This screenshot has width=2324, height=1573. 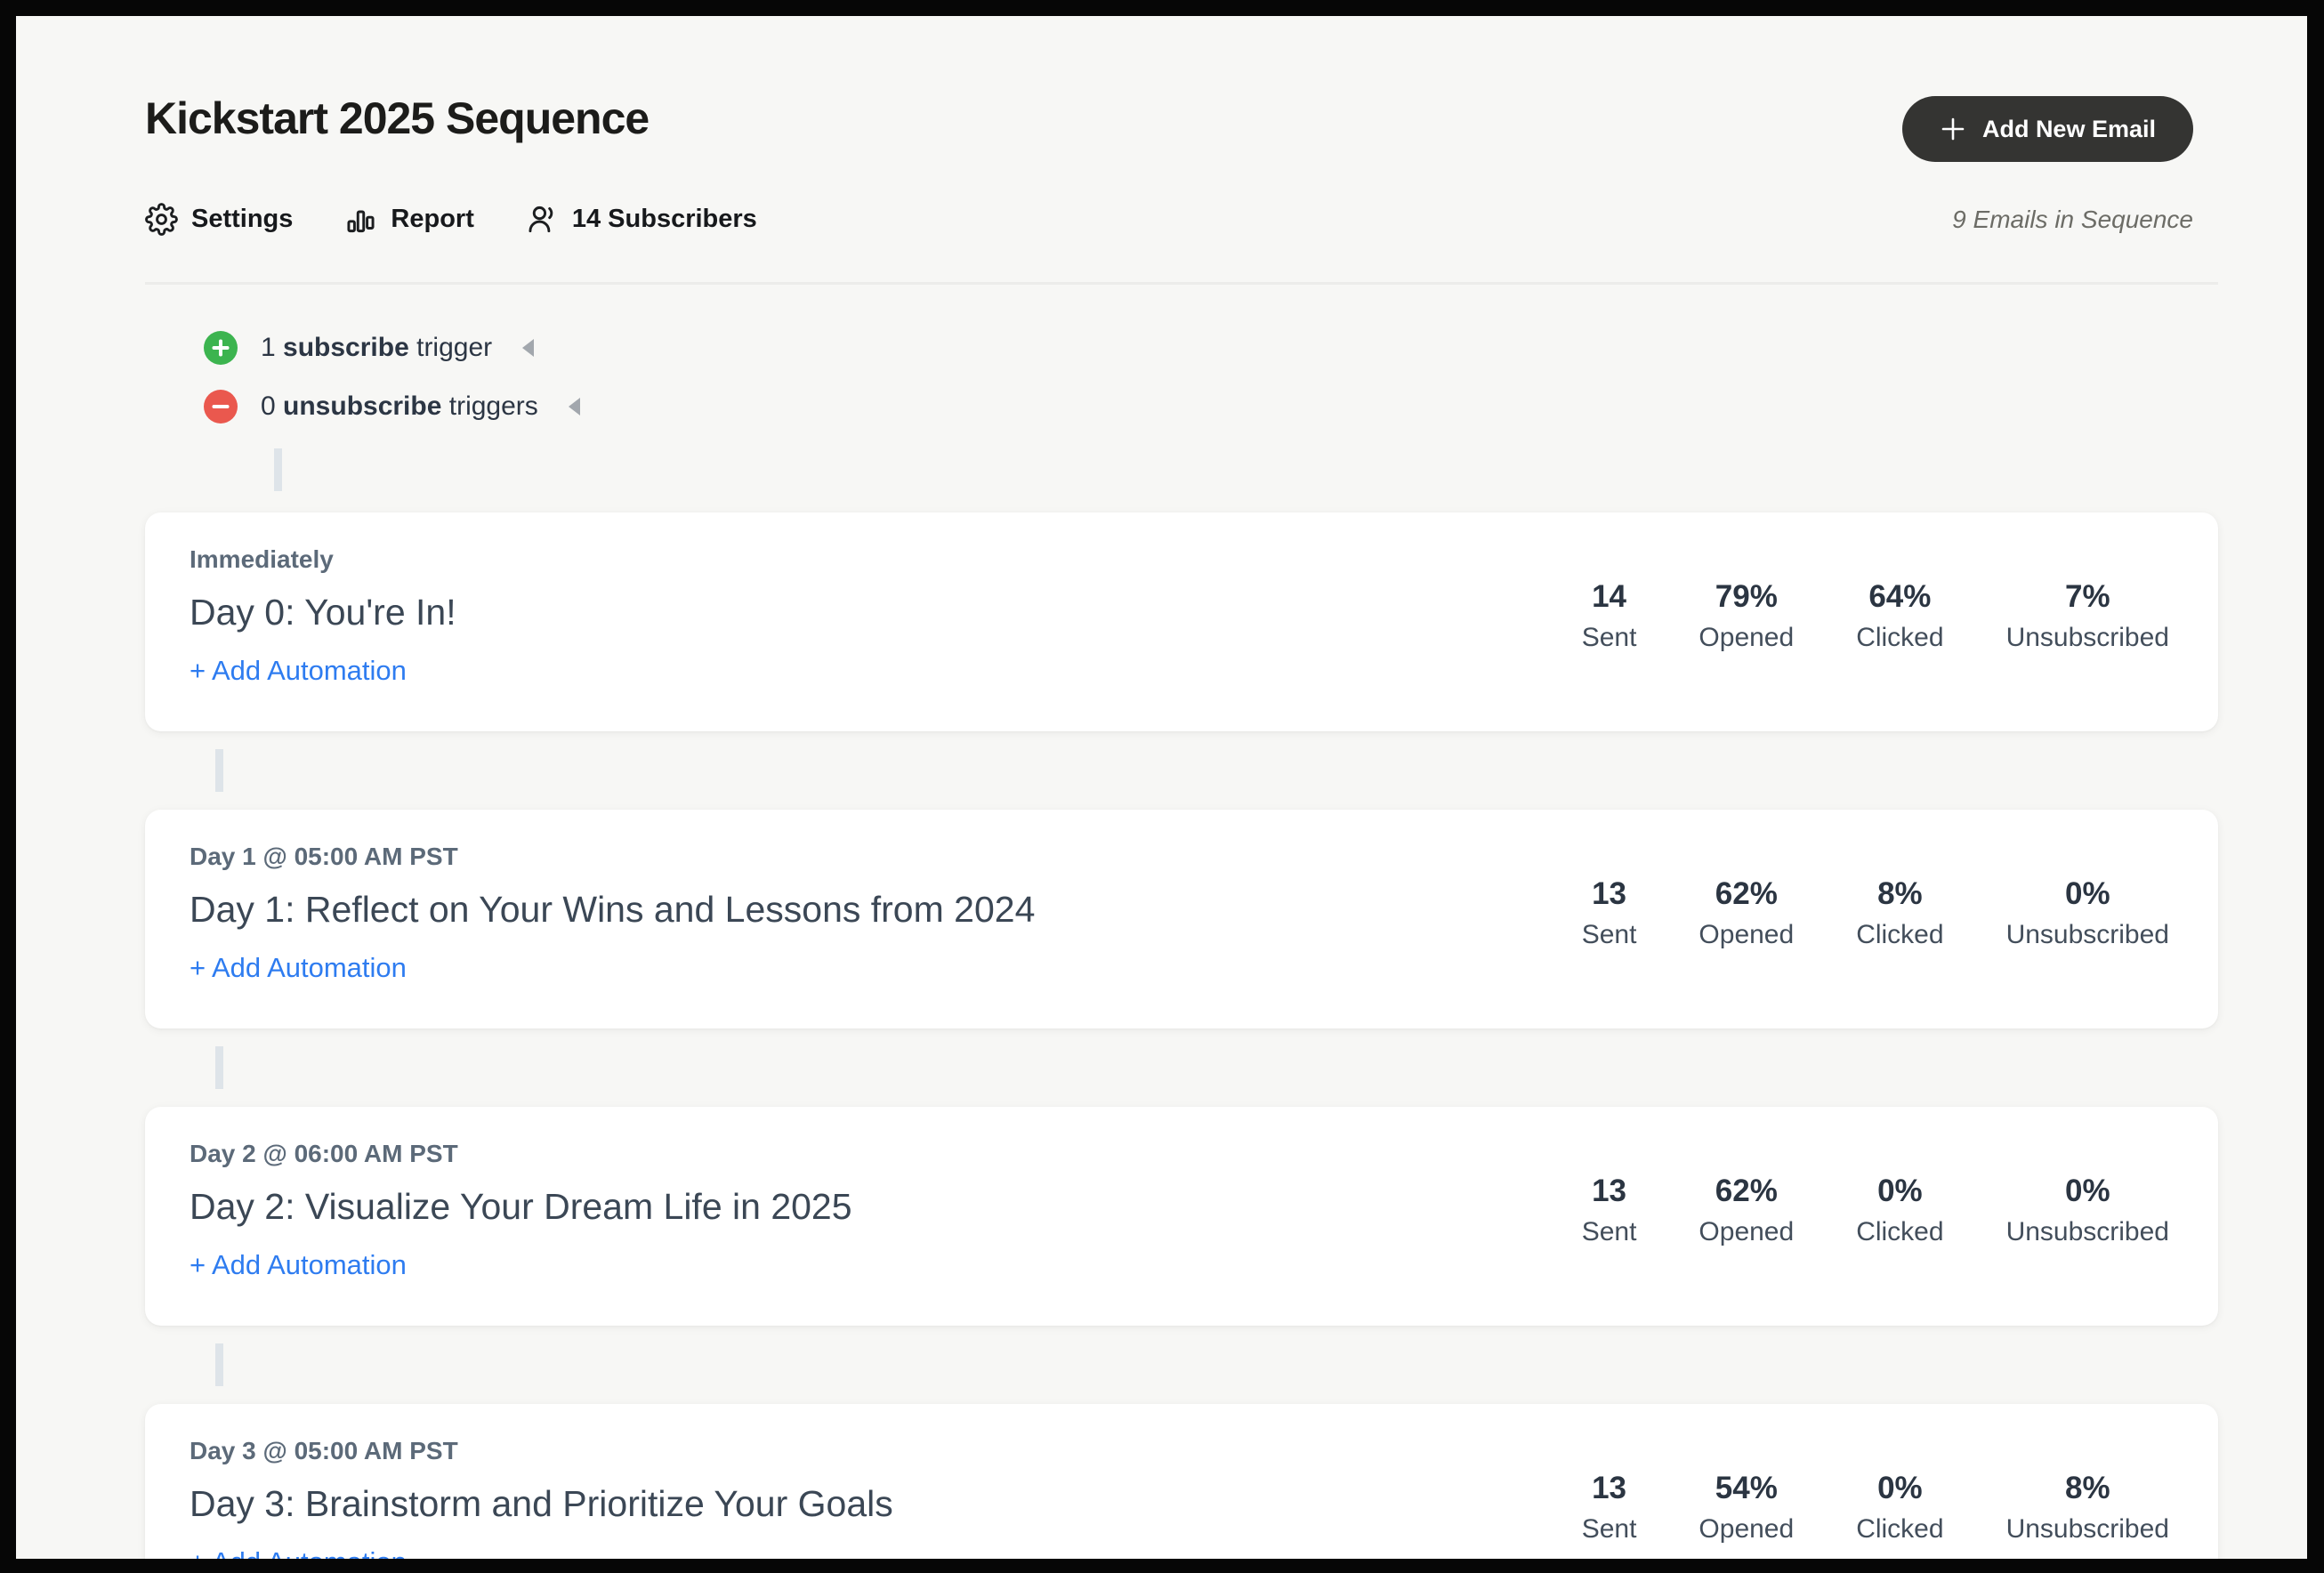 What do you see at coordinates (1899, 913) in the screenshot?
I see `stat-clicked: 8% Clicked` at bounding box center [1899, 913].